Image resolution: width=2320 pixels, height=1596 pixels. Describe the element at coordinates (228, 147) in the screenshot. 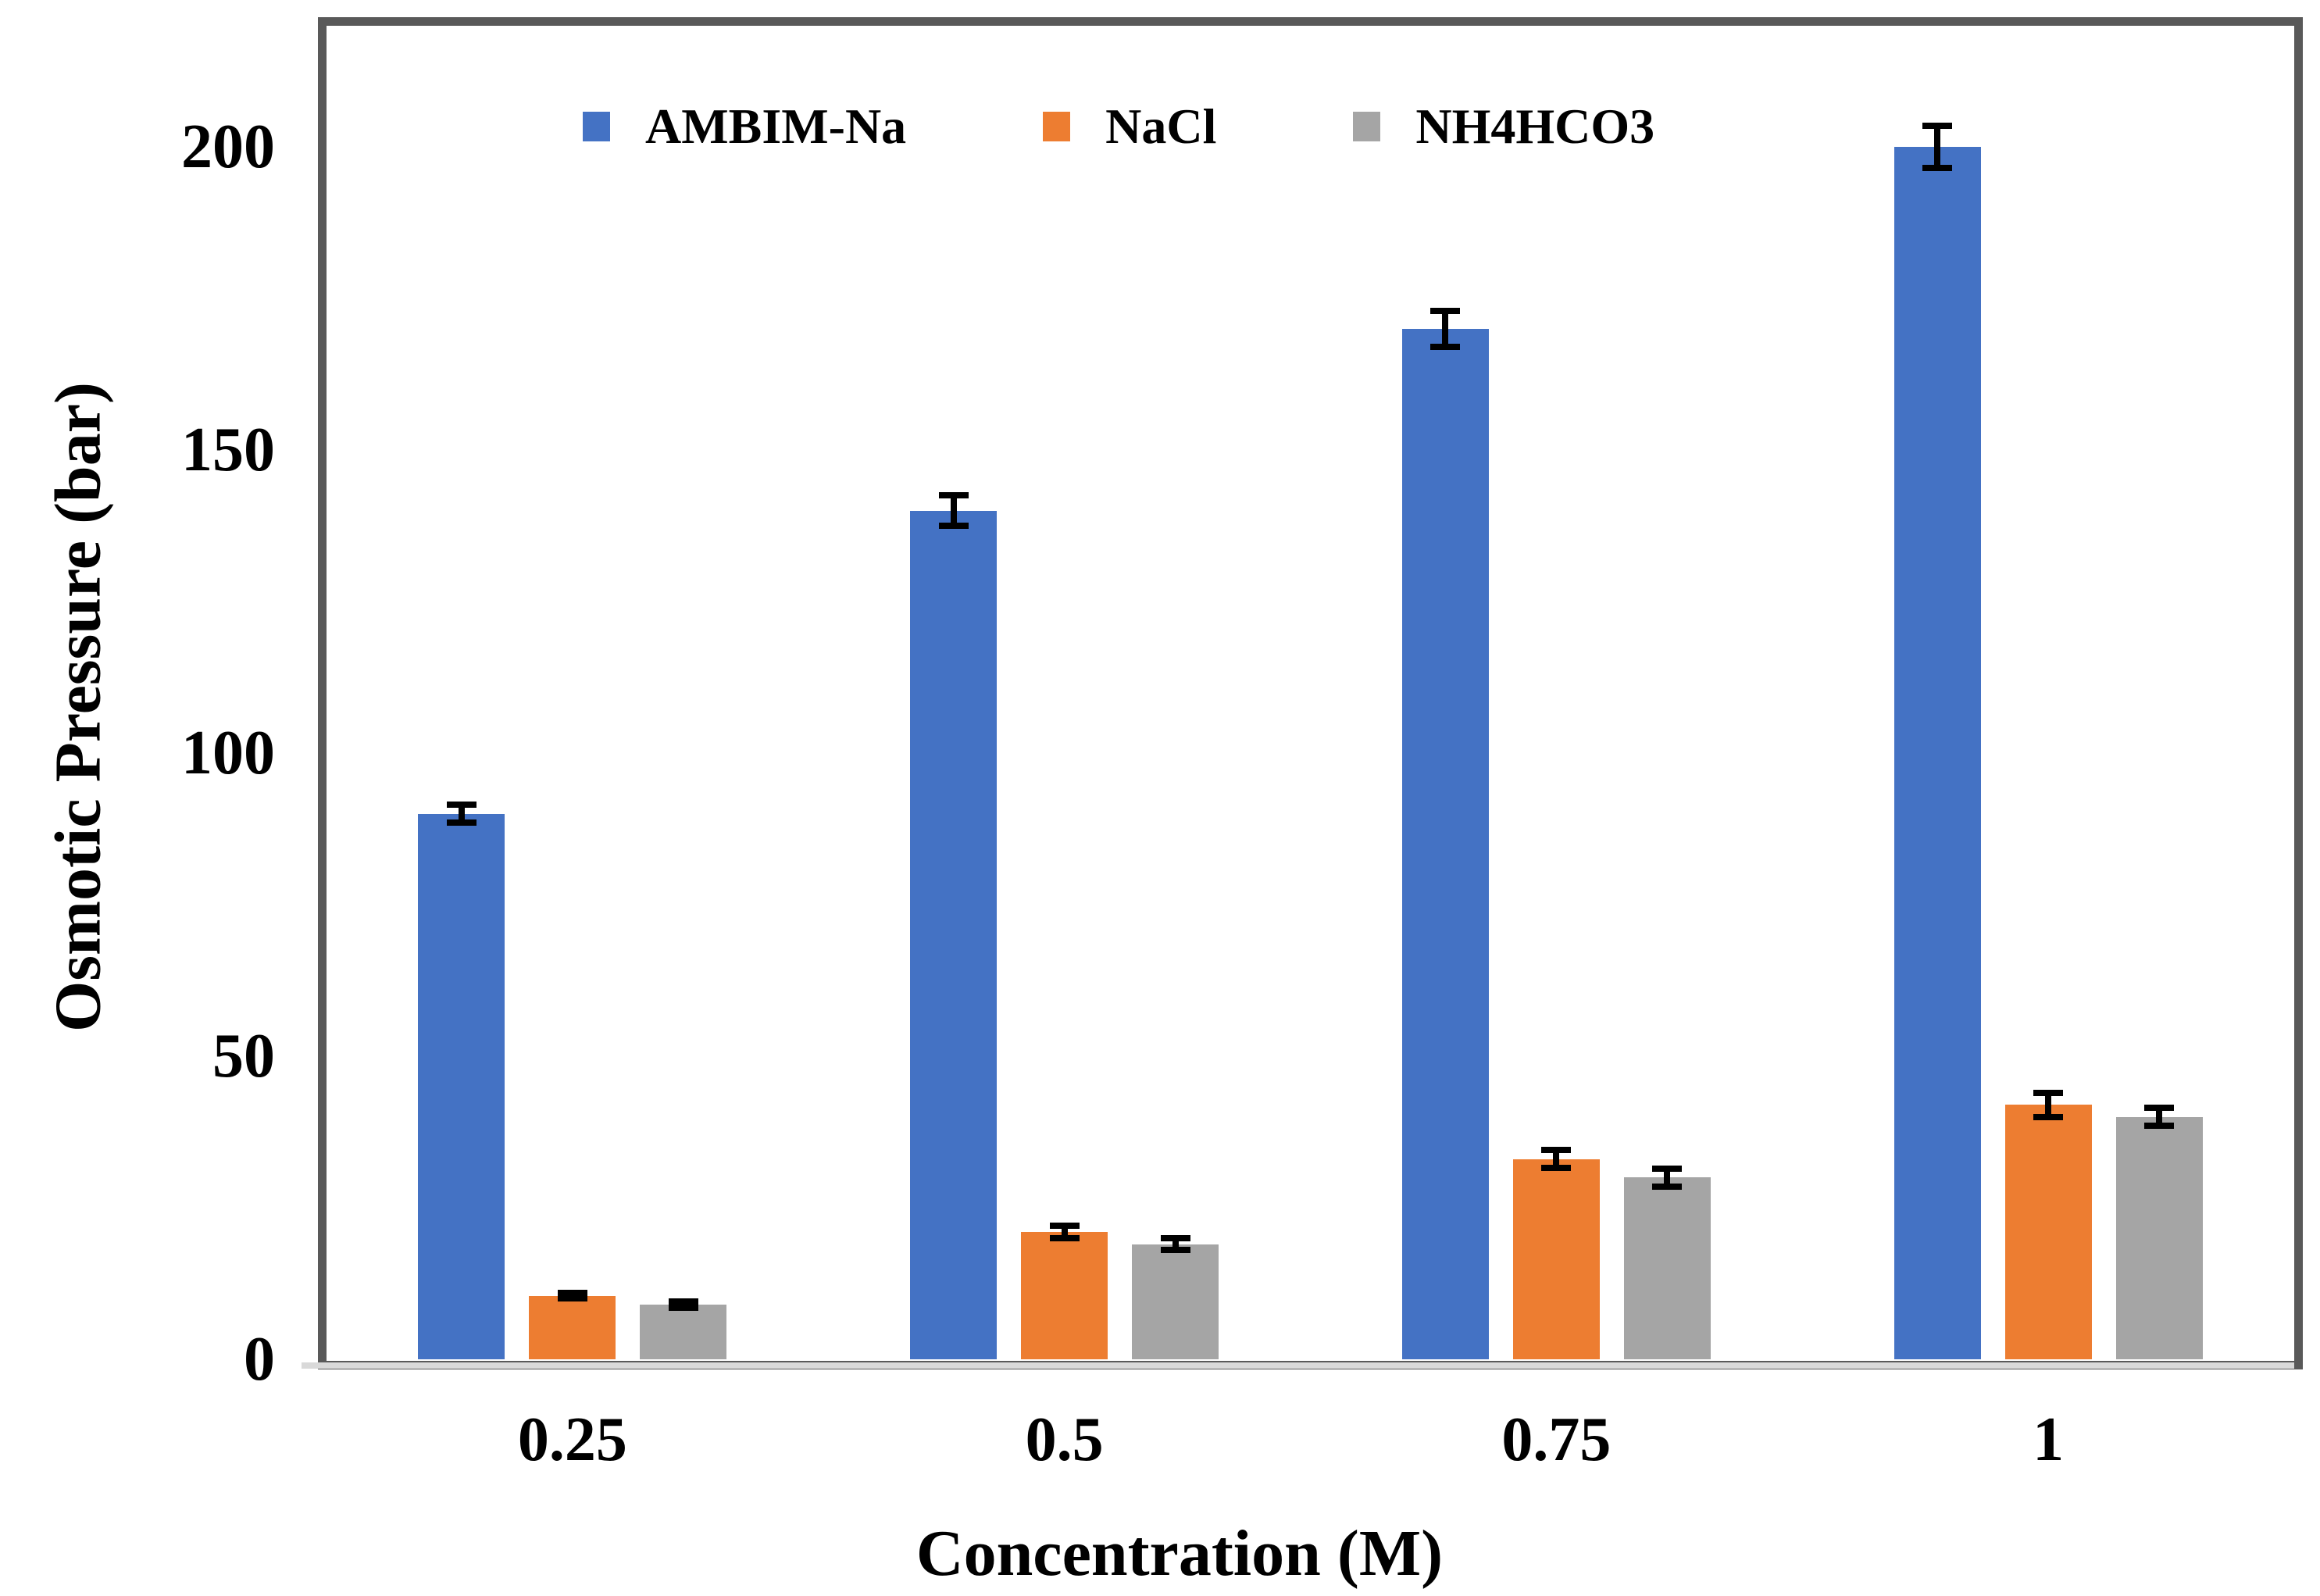

I see `y-tick-label: 200` at that location.